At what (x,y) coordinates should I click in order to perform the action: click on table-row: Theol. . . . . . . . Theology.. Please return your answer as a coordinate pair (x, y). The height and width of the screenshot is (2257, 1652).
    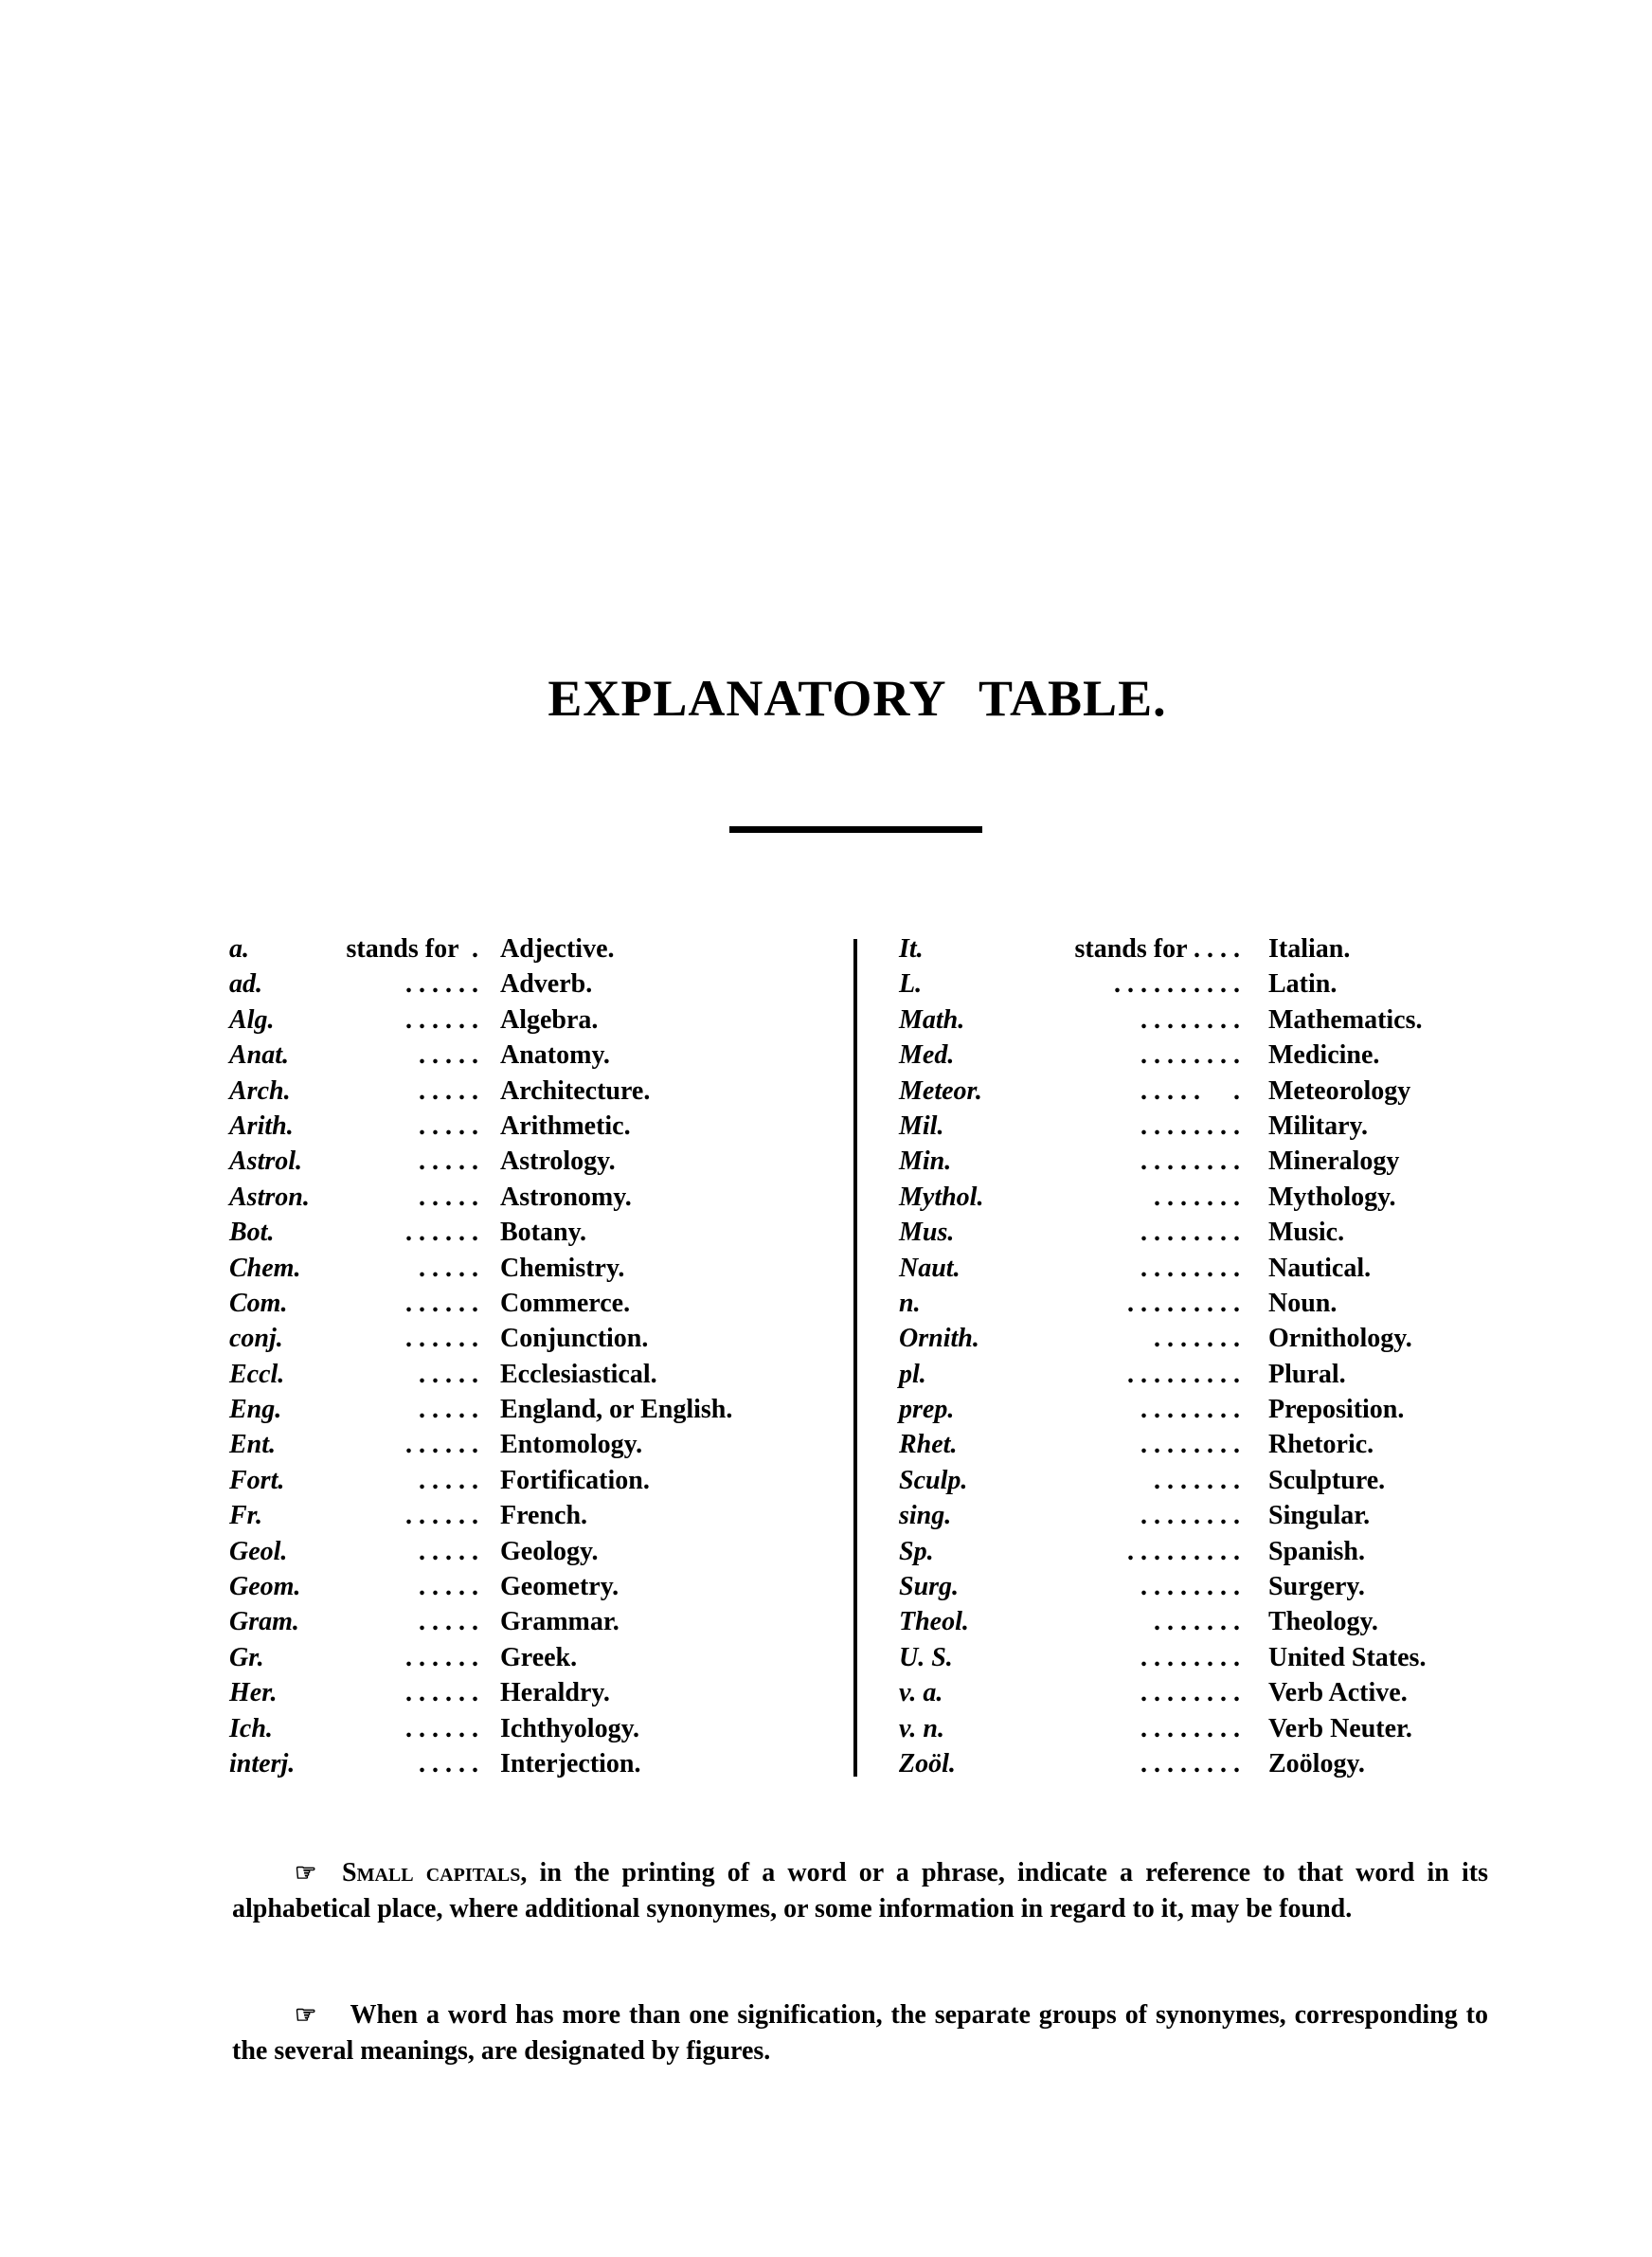
    Looking at the image, I should click on (1202, 1621).